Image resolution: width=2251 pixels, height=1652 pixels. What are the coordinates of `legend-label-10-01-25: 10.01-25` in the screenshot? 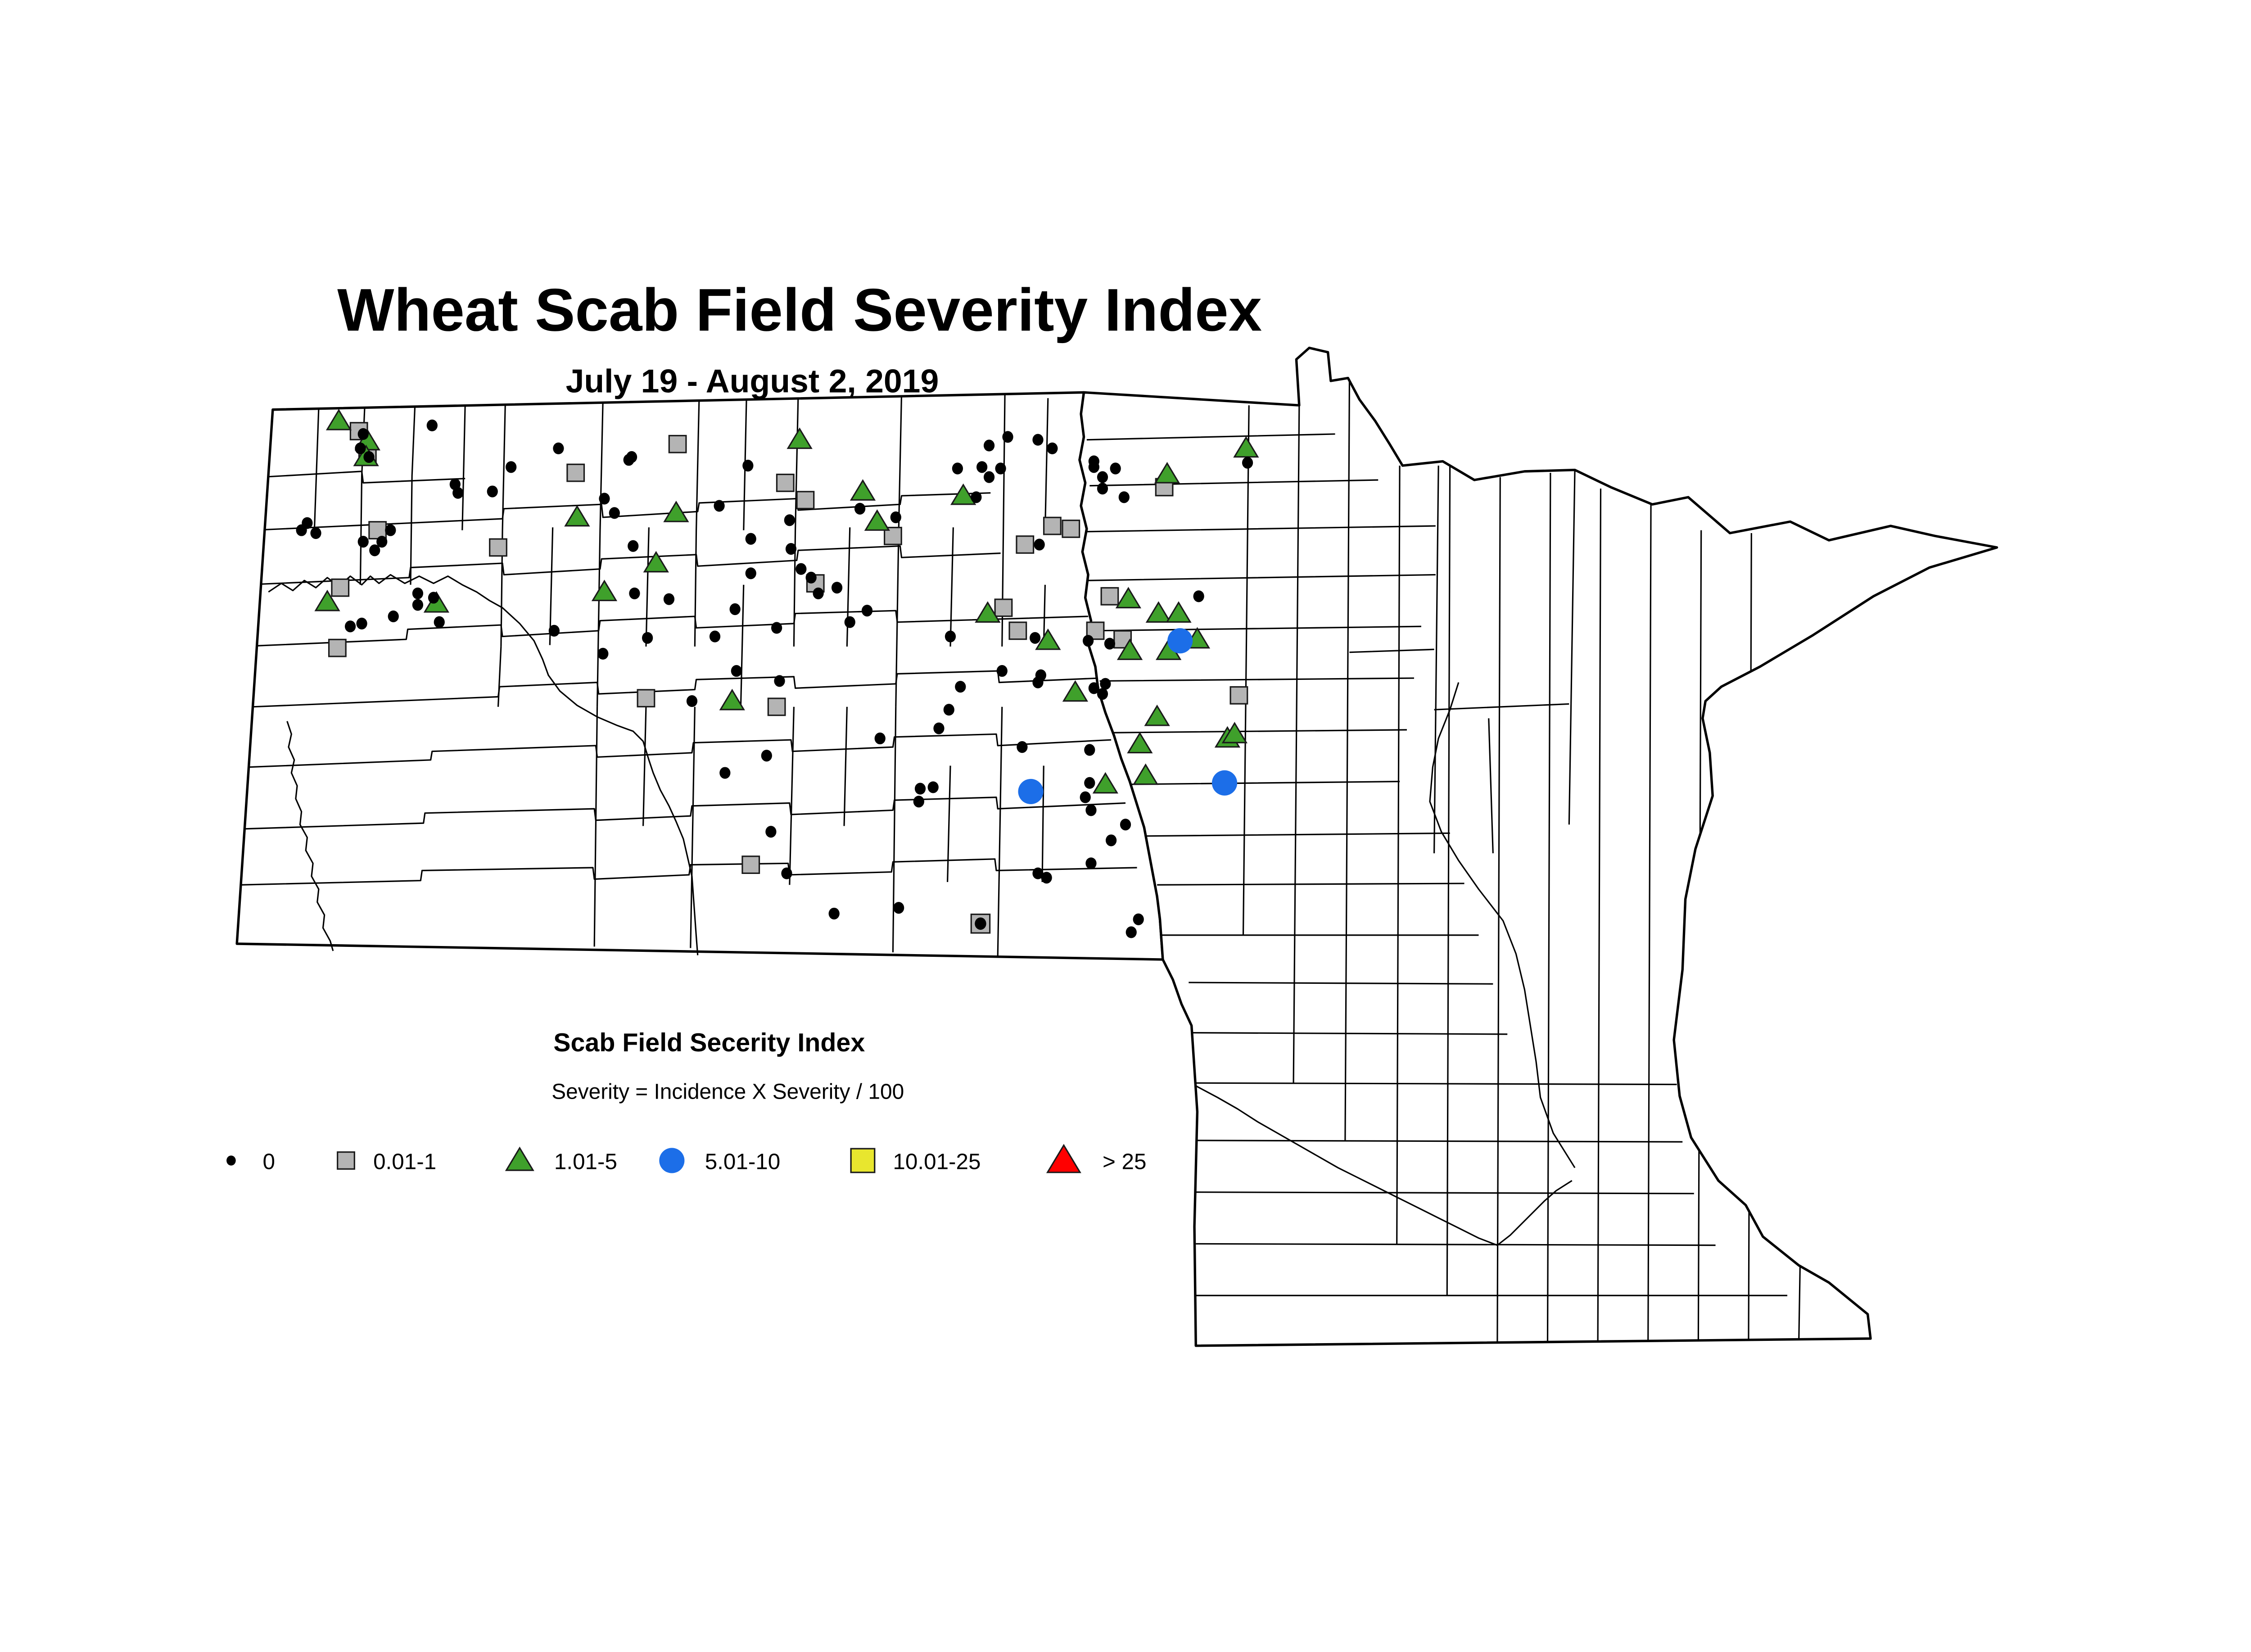 It's located at (937, 1162).